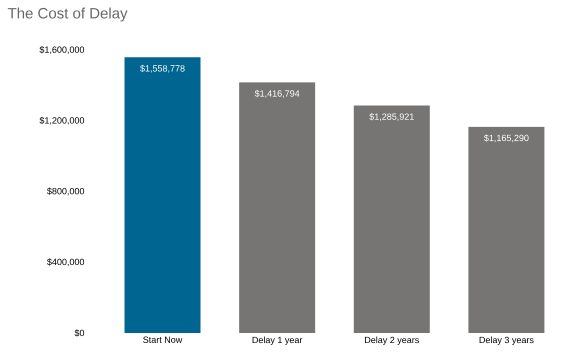  Describe the element at coordinates (65, 262) in the screenshot. I see `y-tick-label: $400,000` at that location.